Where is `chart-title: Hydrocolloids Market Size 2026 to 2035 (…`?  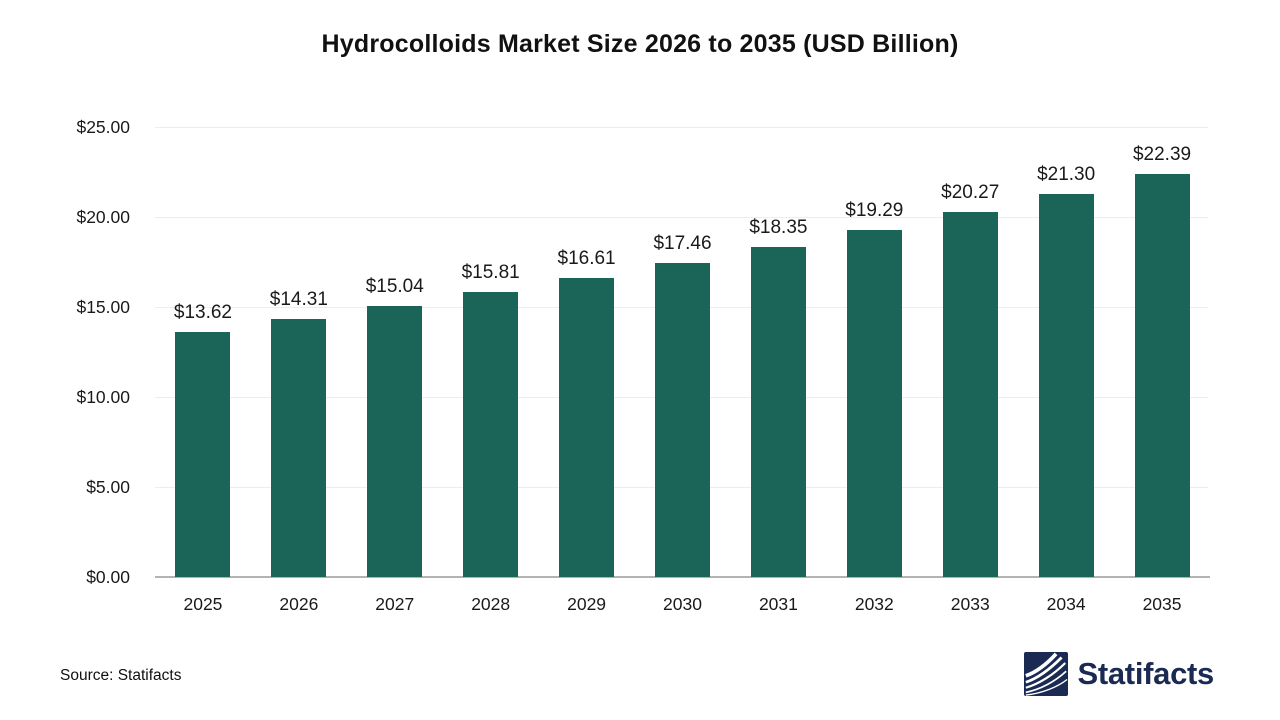 chart-title: Hydrocolloids Market Size 2026 to 2035 (… is located at coordinates (640, 44).